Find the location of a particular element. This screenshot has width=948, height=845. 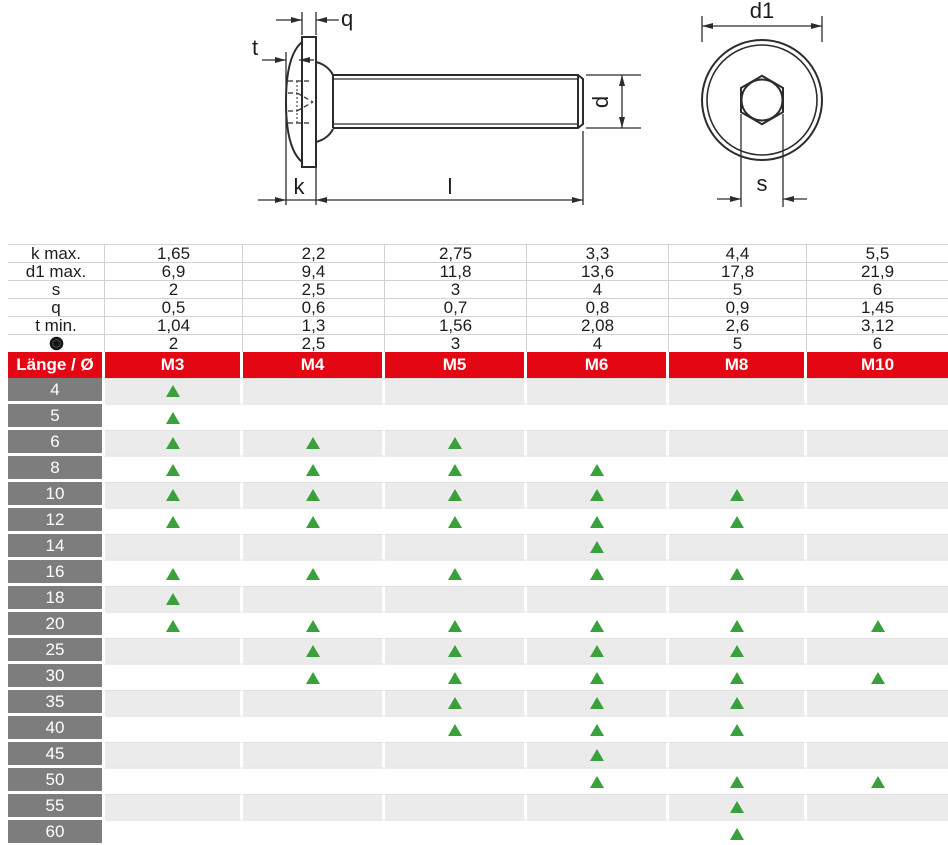

spec-value: 0,8 is located at coordinates (598, 307).